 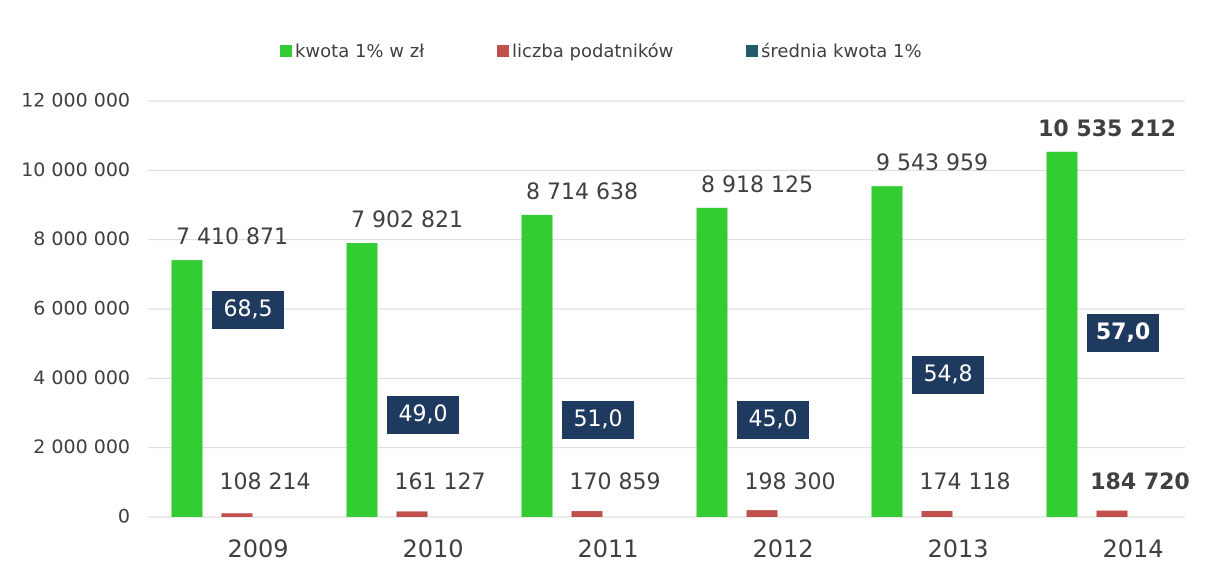 I want to click on y-tick-label: 8 000 000, so click(x=81, y=239).